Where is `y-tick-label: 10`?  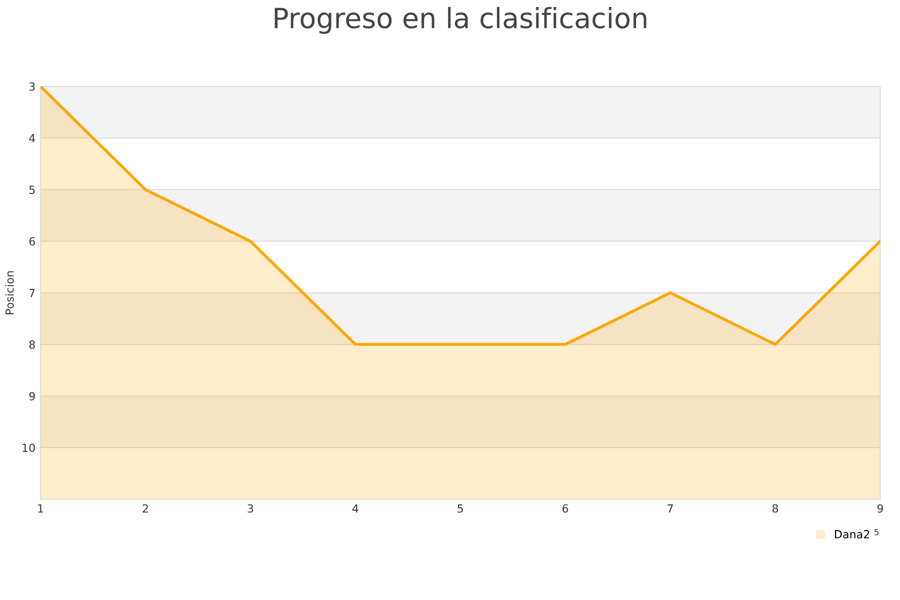
y-tick-label: 10 is located at coordinates (28, 448).